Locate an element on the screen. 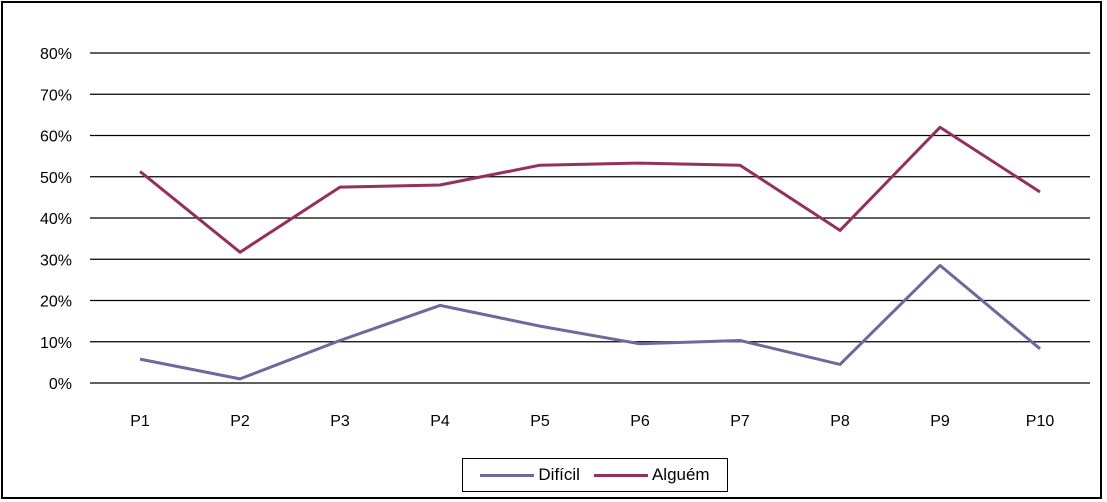 The height and width of the screenshot is (502, 1107). legend-item-alguem: Alguém is located at coordinates (651, 475).